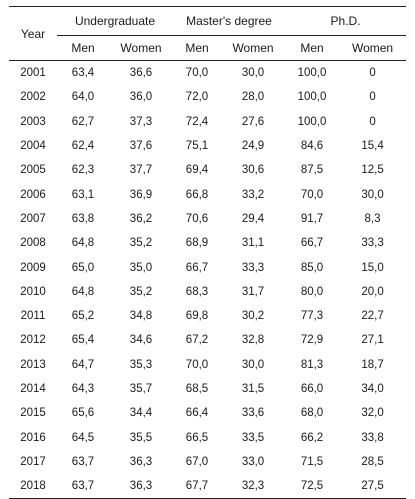  Describe the element at coordinates (141, 389) in the screenshot. I see `cell-undergraduate-women: 35,7` at that location.